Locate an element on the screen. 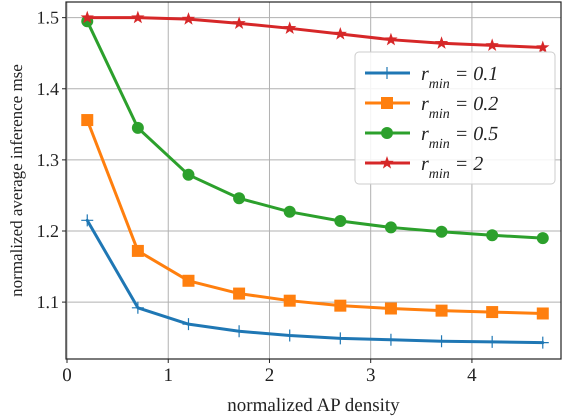  y-tick-label: 1.5 is located at coordinates (47, 18).